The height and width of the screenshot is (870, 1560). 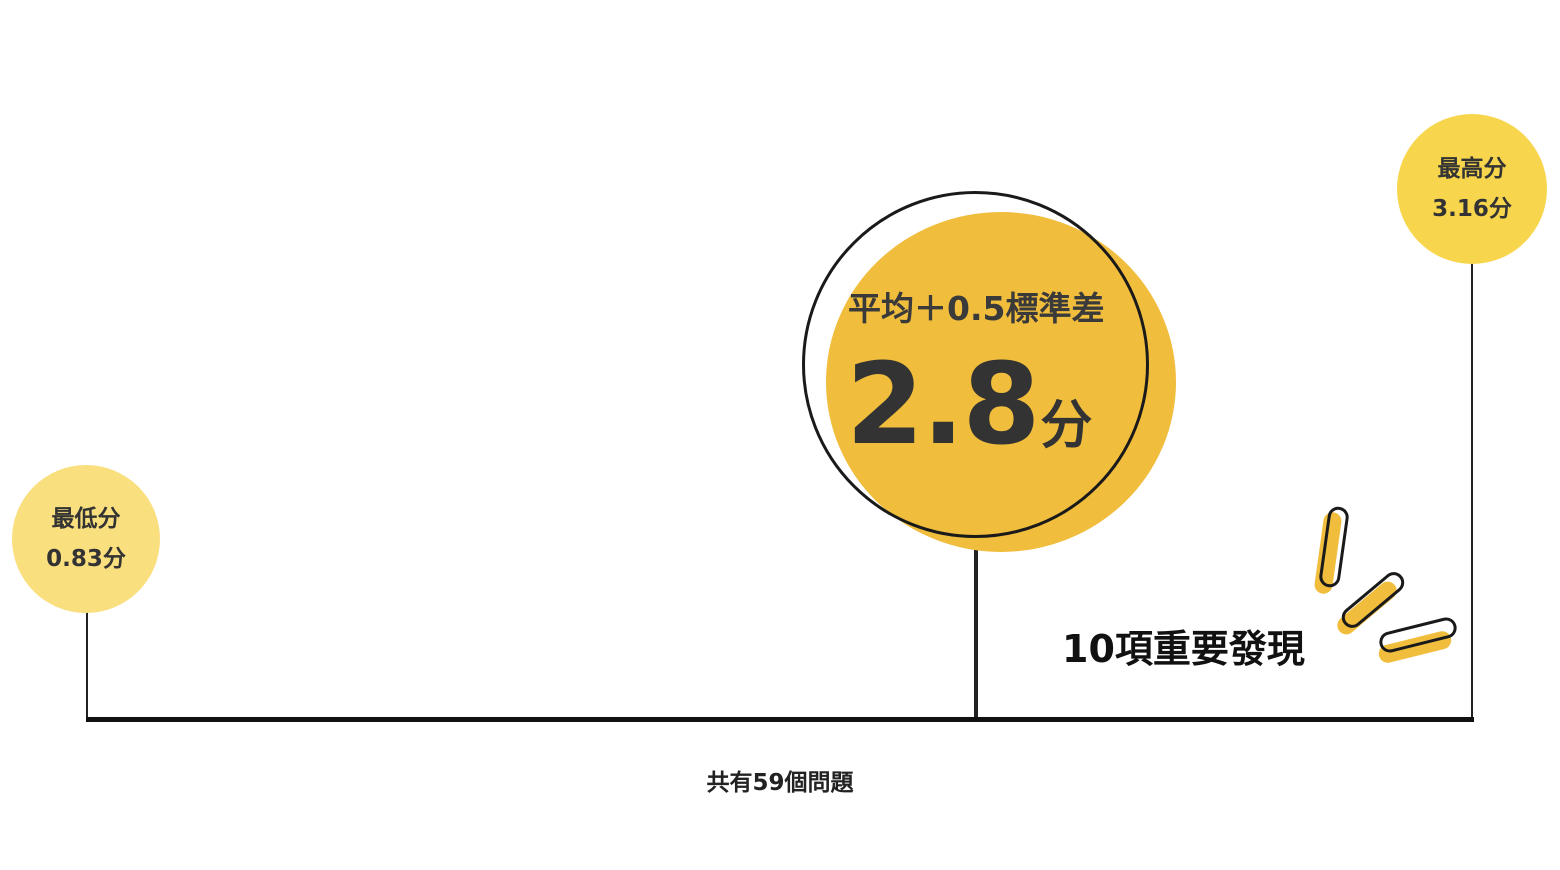 What do you see at coordinates (87, 658) in the screenshot?
I see `min-stem` at bounding box center [87, 658].